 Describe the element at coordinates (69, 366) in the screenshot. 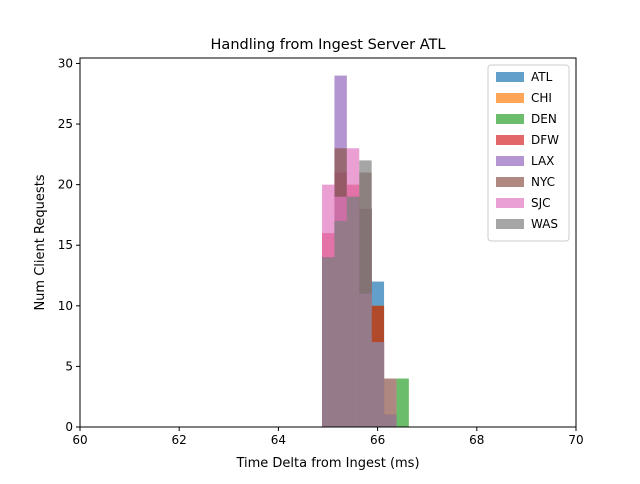

I see `y-tick-label: 5` at that location.